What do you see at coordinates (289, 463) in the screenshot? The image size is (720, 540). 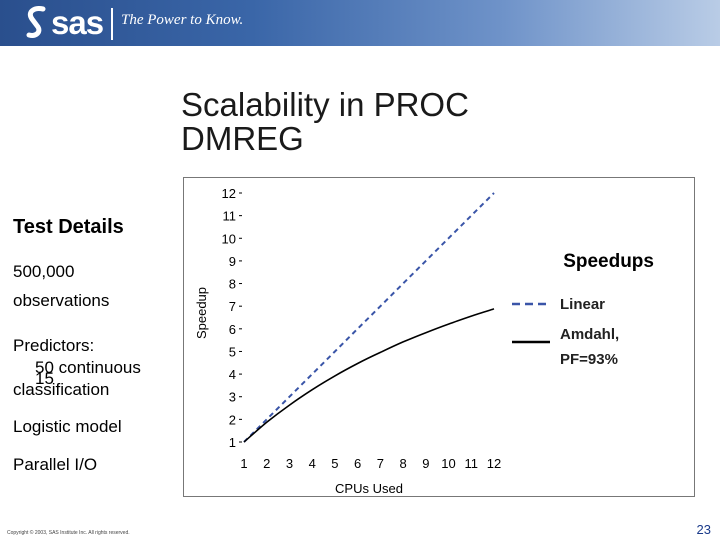 I see `x-tick-label: 3` at bounding box center [289, 463].